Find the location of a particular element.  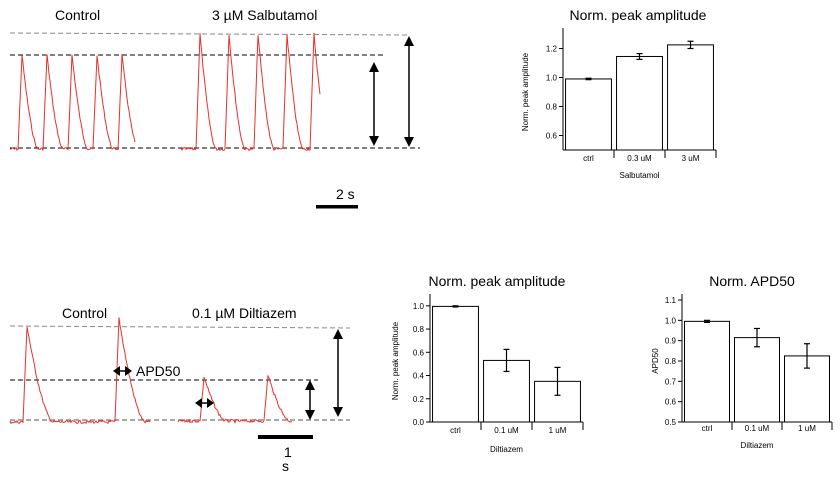

y-axis-label: APD50 is located at coordinates (655, 361).